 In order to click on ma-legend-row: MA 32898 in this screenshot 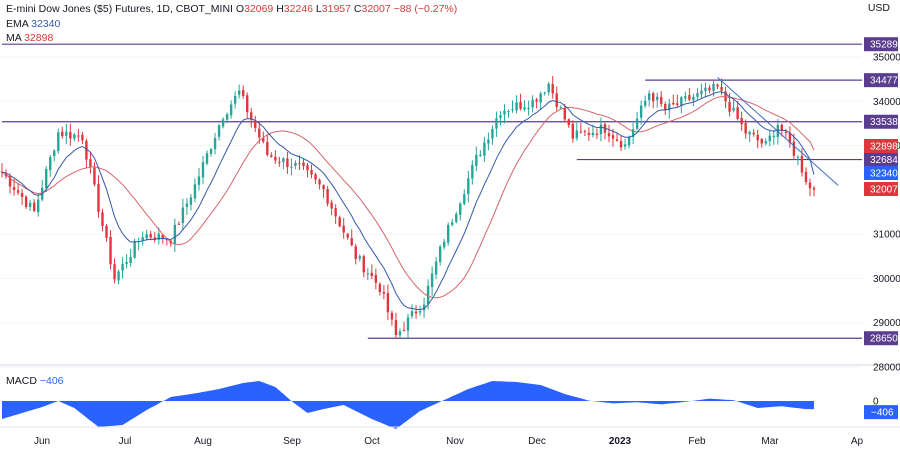, I will do `click(231, 38)`.